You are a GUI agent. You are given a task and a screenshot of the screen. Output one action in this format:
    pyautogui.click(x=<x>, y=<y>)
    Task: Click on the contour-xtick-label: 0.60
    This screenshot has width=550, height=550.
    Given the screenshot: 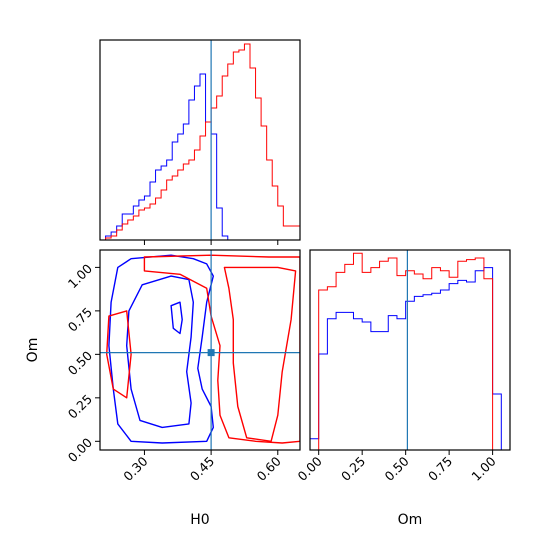 What is the action you would take?
    pyautogui.click(x=269, y=468)
    